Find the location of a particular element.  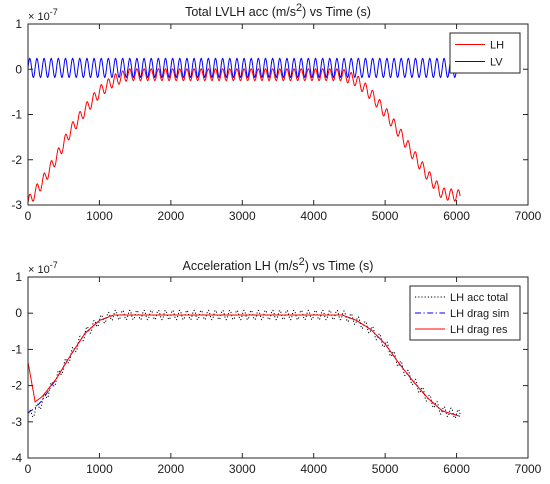

legend-label: LV is located at coordinates (496, 63).